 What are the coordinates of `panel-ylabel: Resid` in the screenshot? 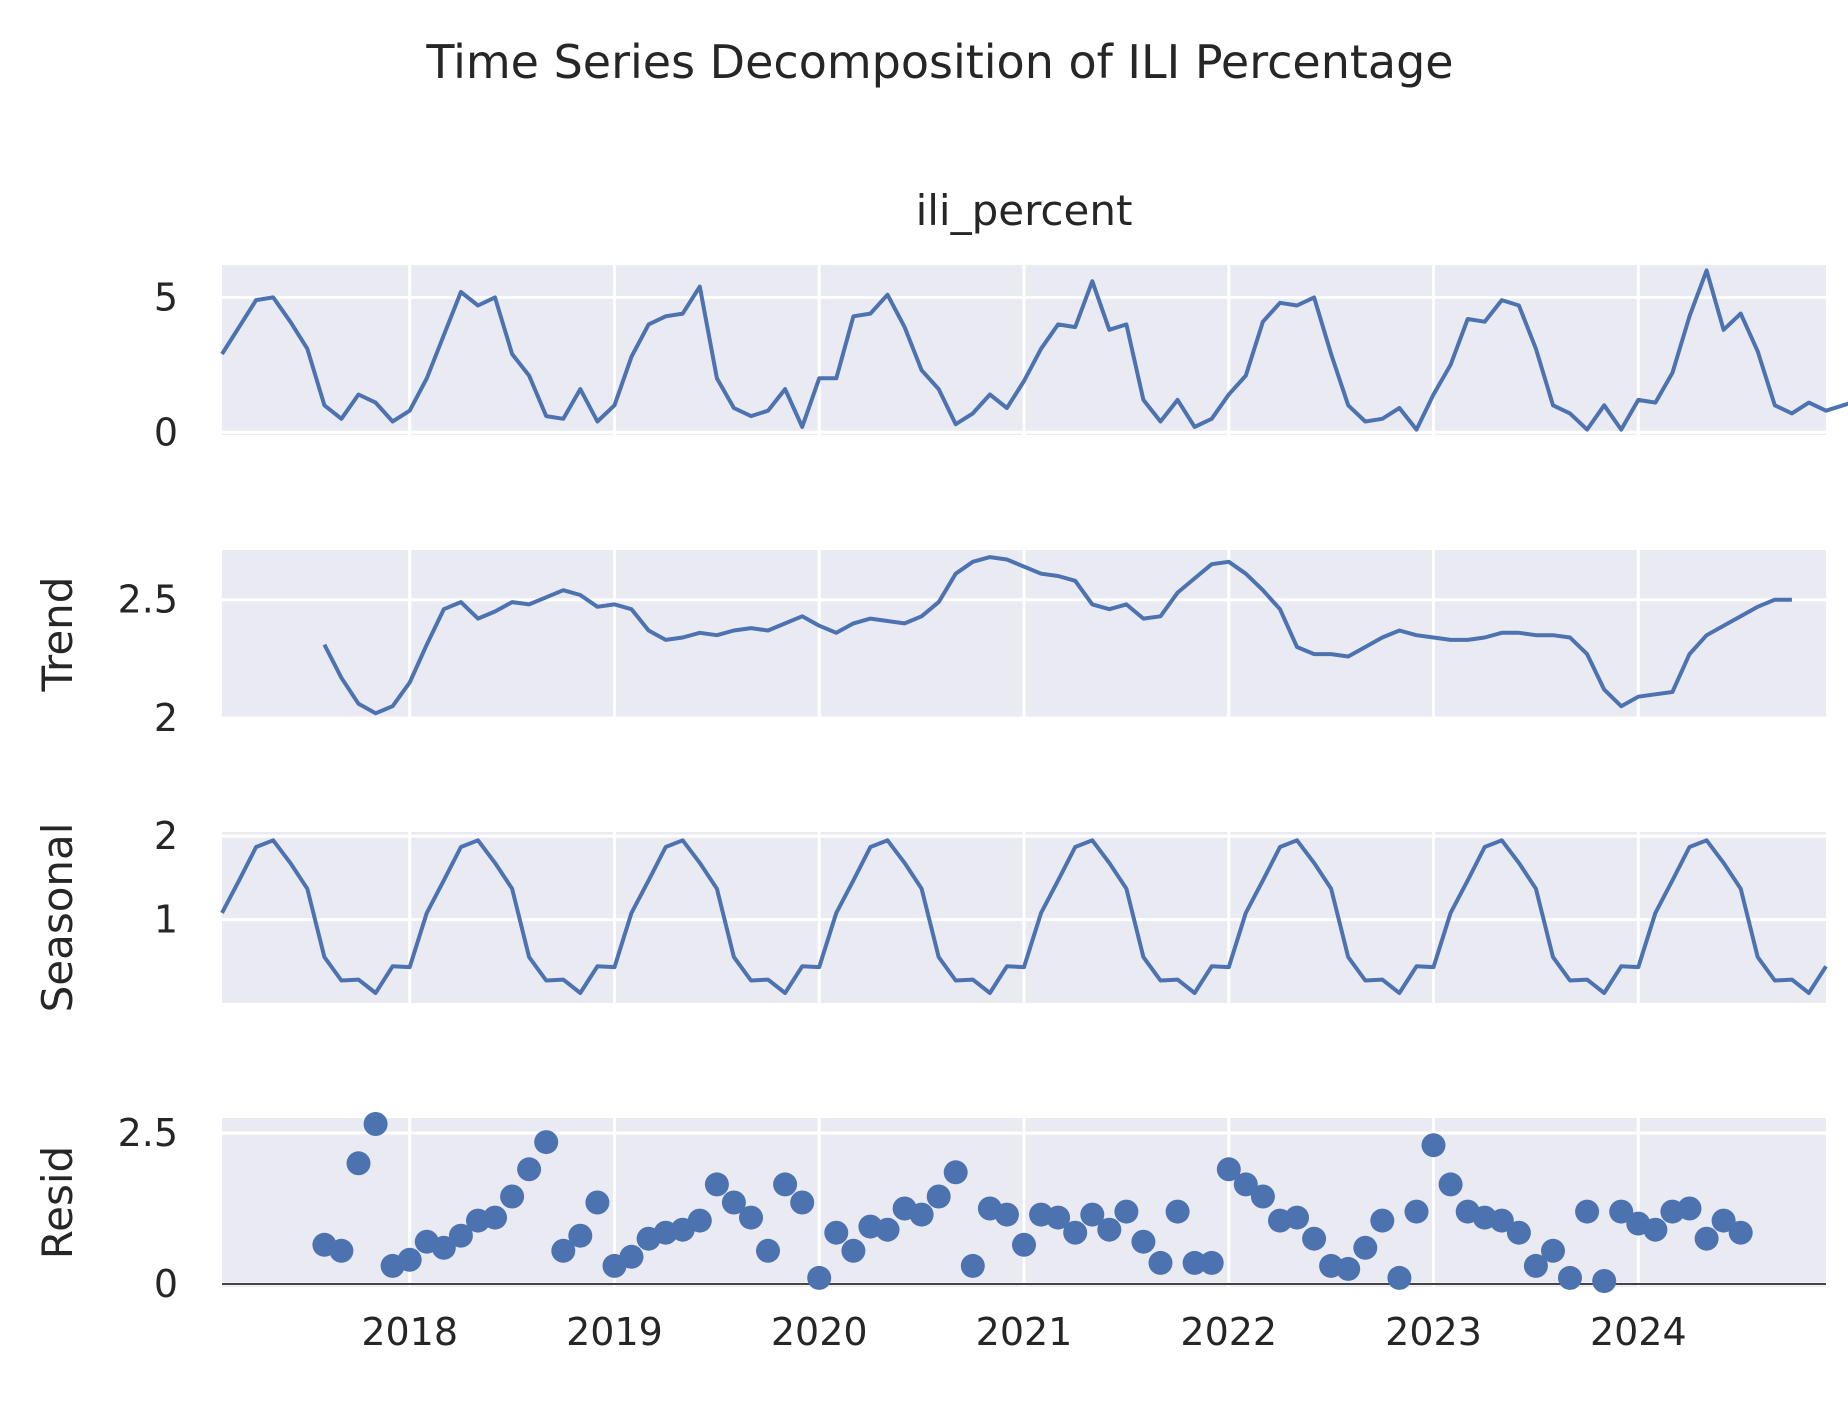 It's located at (57, 1202).